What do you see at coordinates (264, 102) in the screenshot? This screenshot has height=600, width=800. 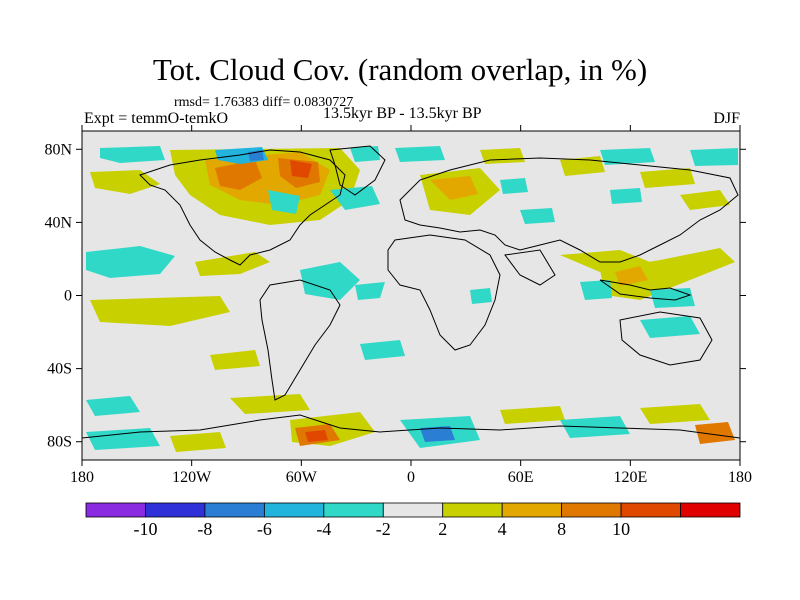 I see `stats-line: rmsd= 1.76383 diff= 0.0830727` at bounding box center [264, 102].